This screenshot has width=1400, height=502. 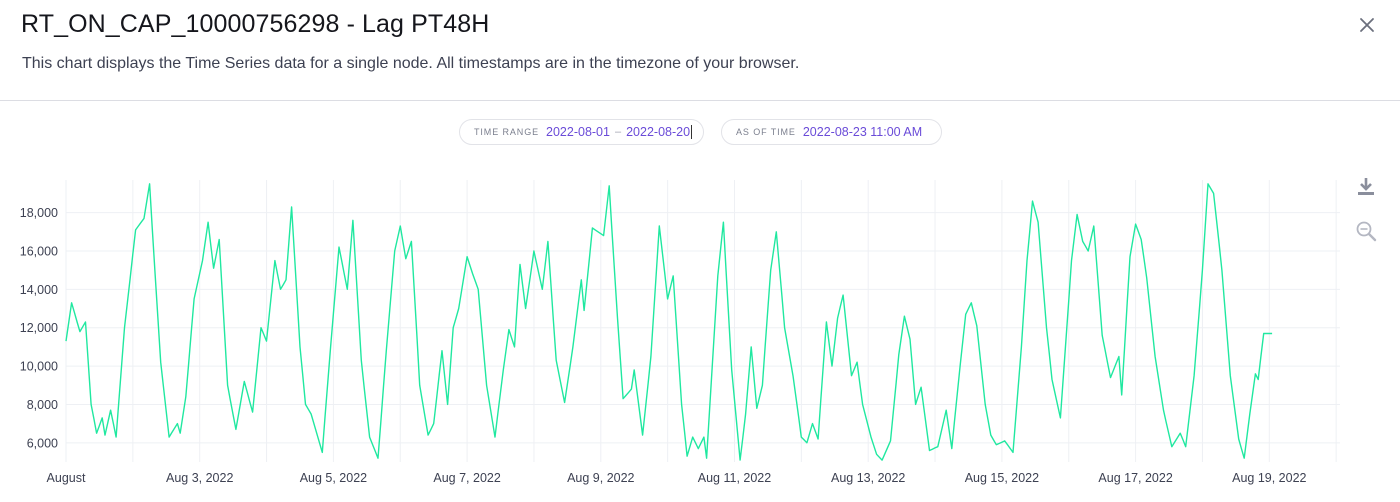 What do you see at coordinates (1367, 25) in the screenshot?
I see `close-icon` at bounding box center [1367, 25].